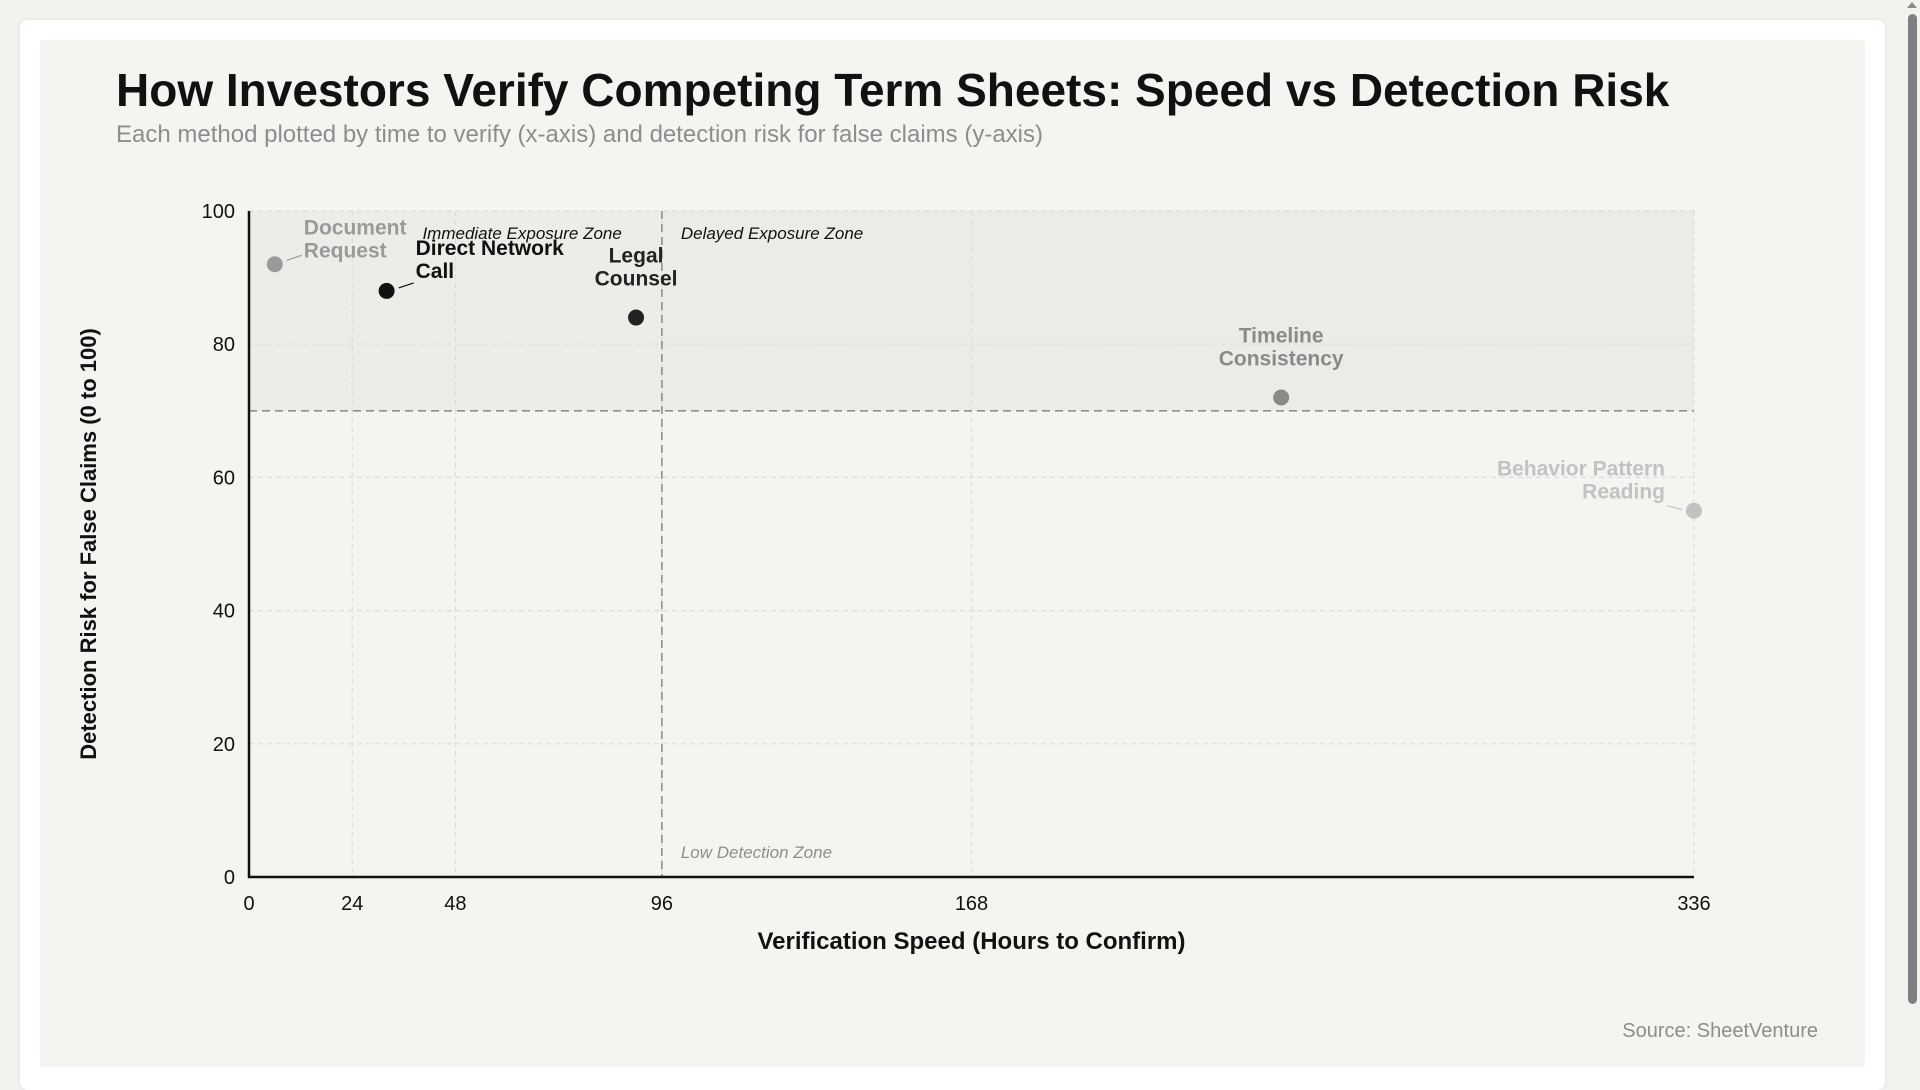 The width and height of the screenshot is (1920, 1090). I want to click on zone-label: Immediate Exposure Zone, so click(521, 233).